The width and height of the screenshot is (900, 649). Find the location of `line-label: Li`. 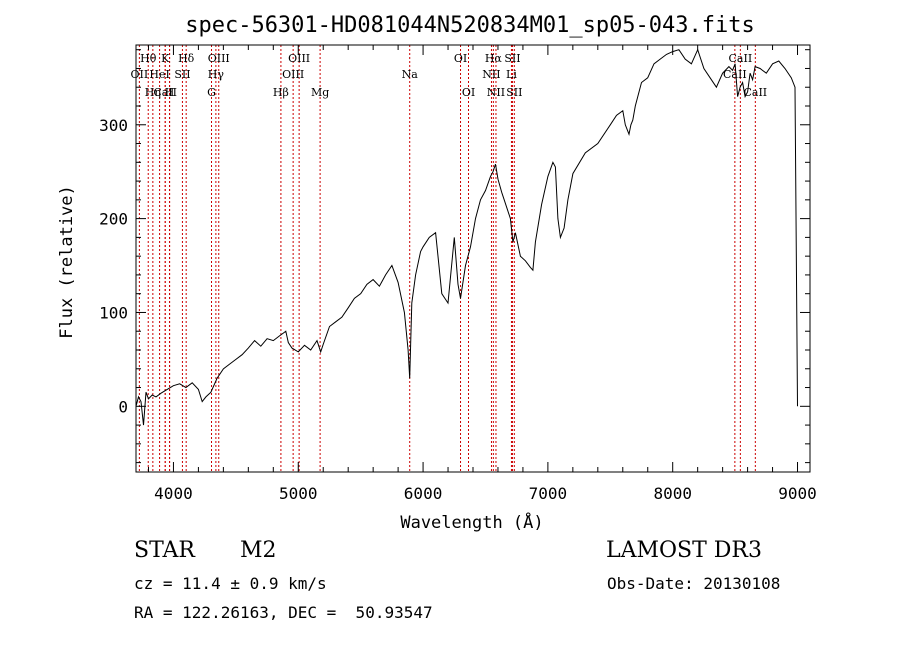

line-label: Li is located at coordinates (511, 74).